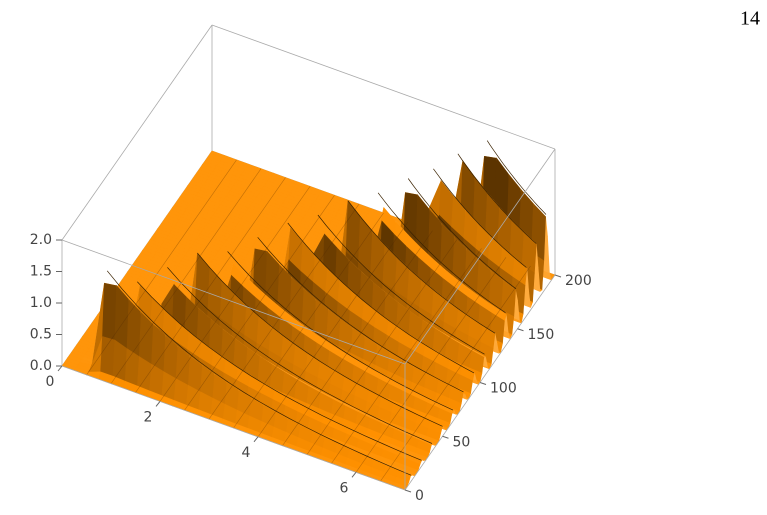 The image size is (767, 515). Describe the element at coordinates (462, 442) in the screenshot. I see `y-tick-label: 50` at that location.